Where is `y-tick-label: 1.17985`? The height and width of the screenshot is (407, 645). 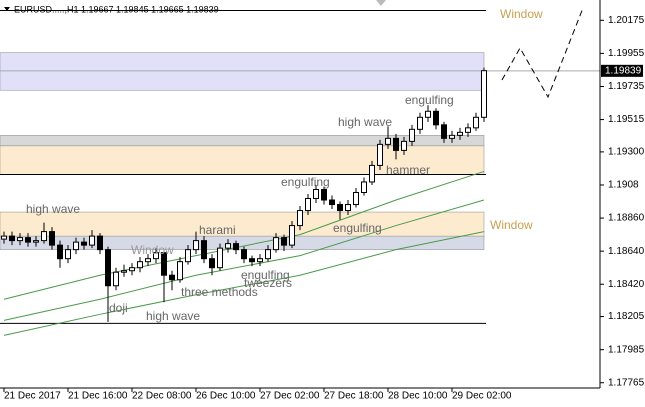
y-tick-label: 1.17985 is located at coordinates (626, 349).